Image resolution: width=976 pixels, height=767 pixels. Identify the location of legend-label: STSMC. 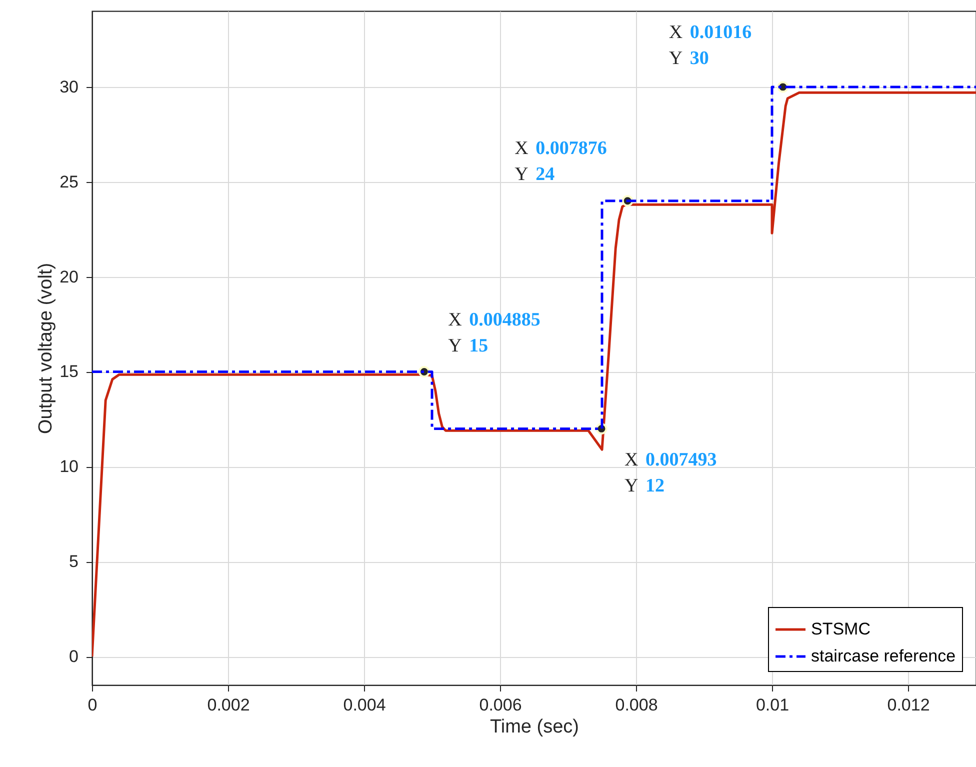
(840, 629).